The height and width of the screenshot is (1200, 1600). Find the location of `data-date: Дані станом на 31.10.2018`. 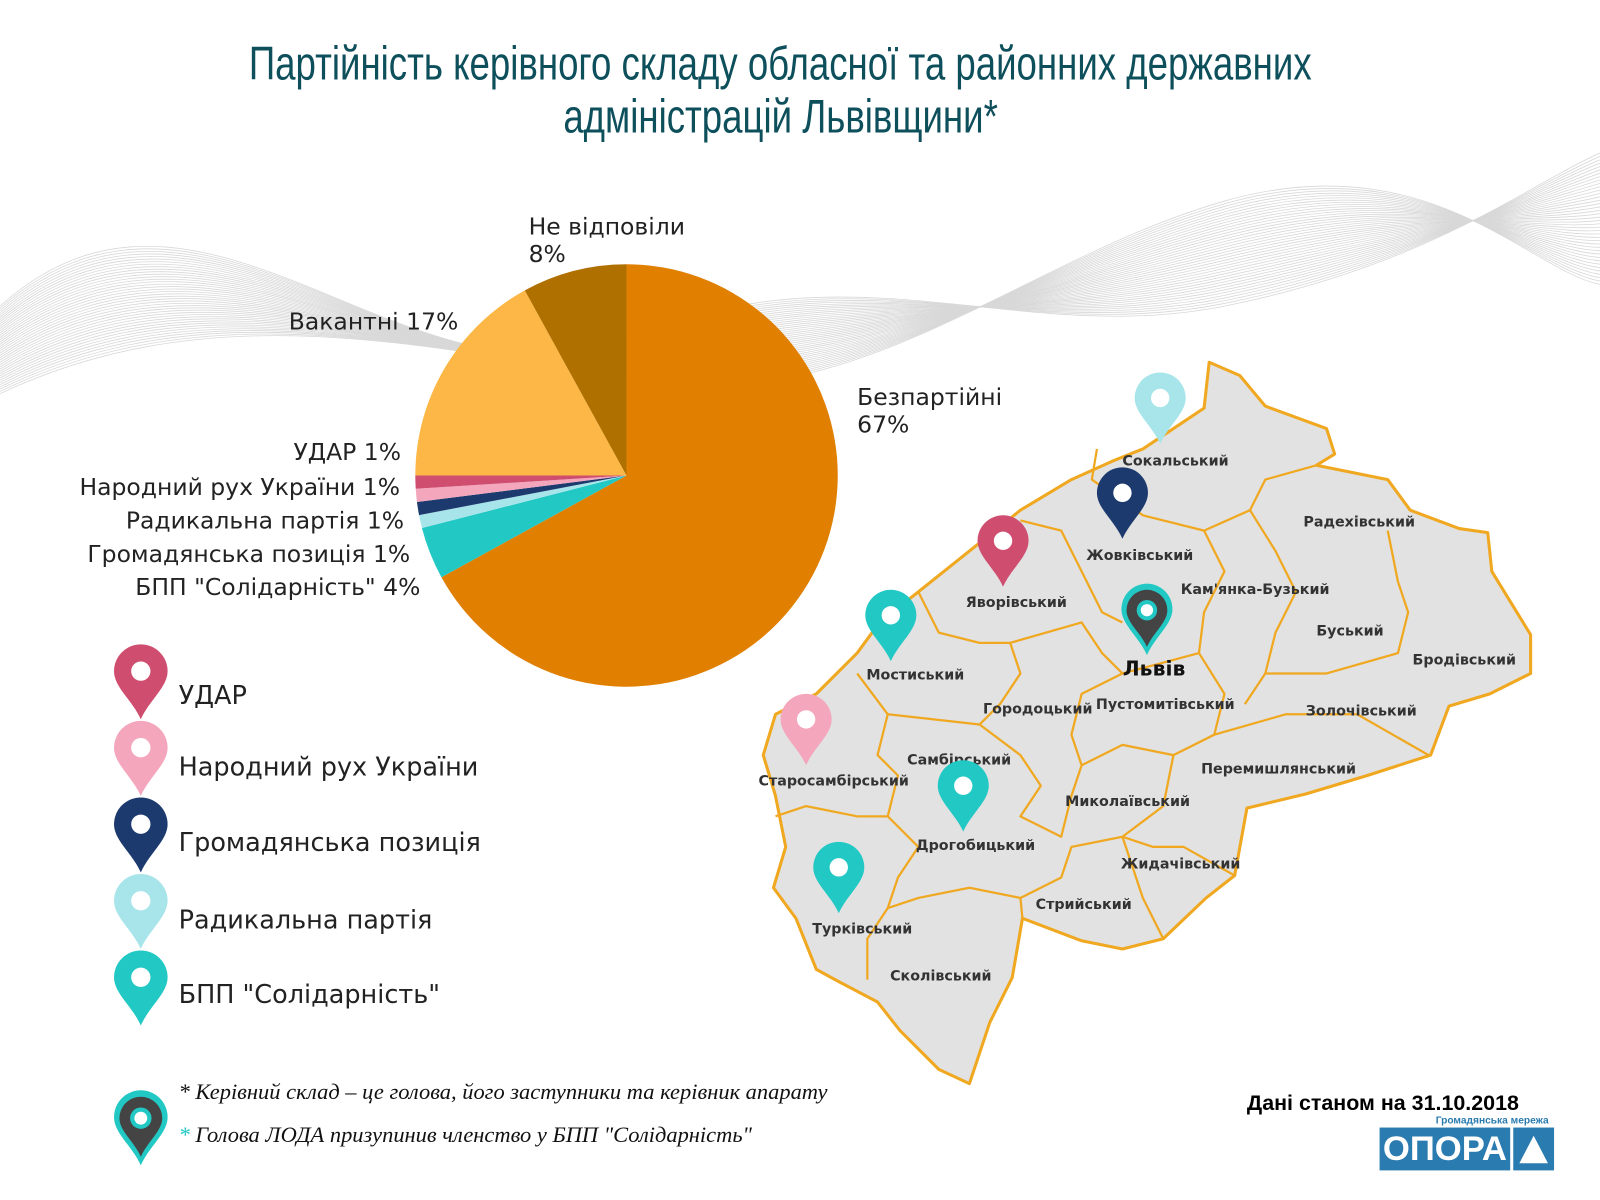

data-date: Дані станом на 31.10.2018 is located at coordinates (1382, 1103).